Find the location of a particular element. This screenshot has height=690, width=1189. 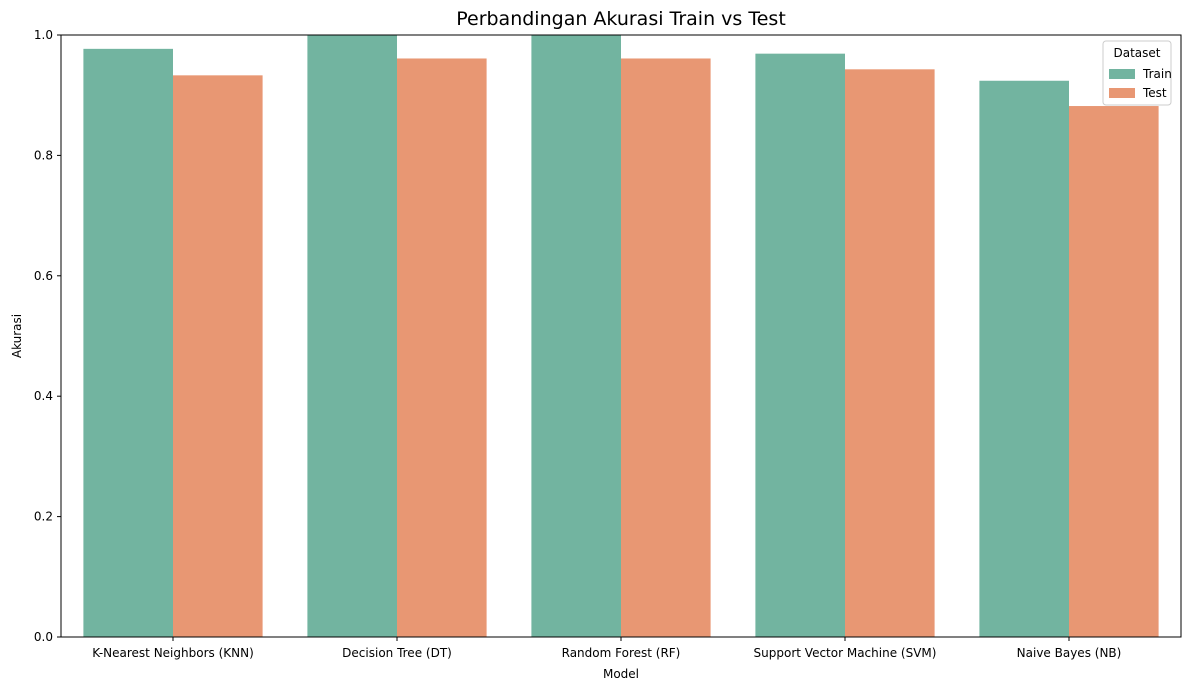

y-axis-label: Akurasi is located at coordinates (17, 336).